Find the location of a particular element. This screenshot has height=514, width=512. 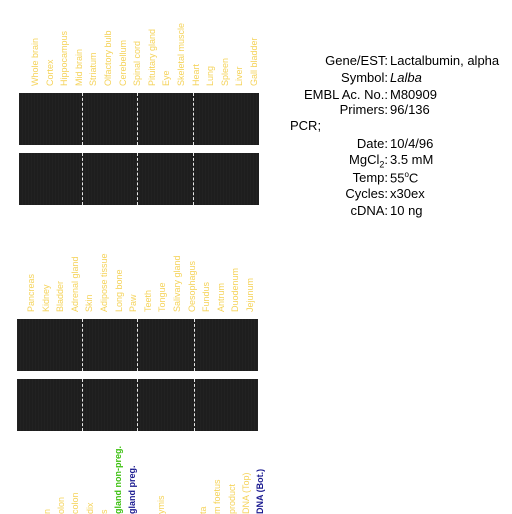

gene-key: Gene/EST: is located at coordinates (356, 60).